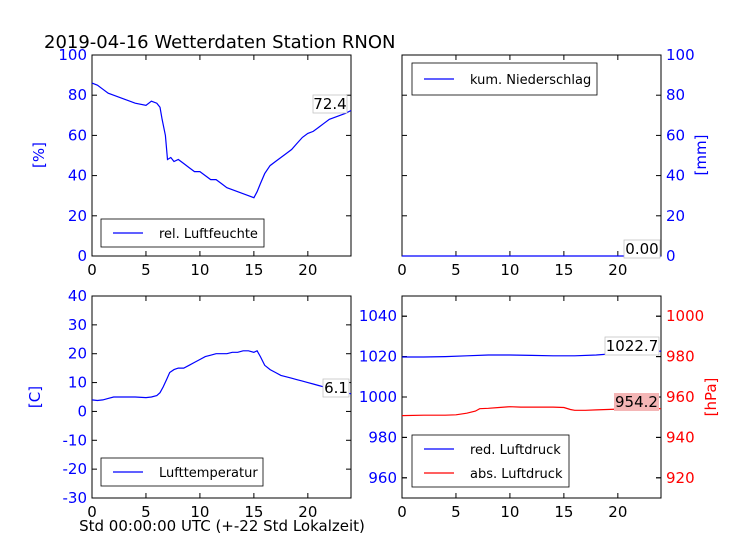  What do you see at coordinates (75, 469) in the screenshot?
I see `y-tick-label: -20` at bounding box center [75, 469].